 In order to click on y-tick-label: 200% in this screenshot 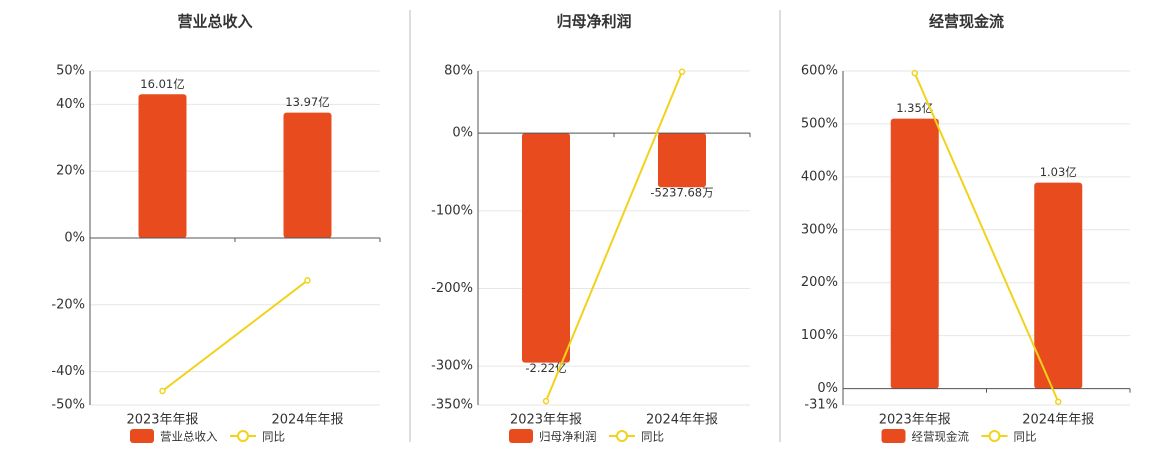, I will do `click(819, 282)`.